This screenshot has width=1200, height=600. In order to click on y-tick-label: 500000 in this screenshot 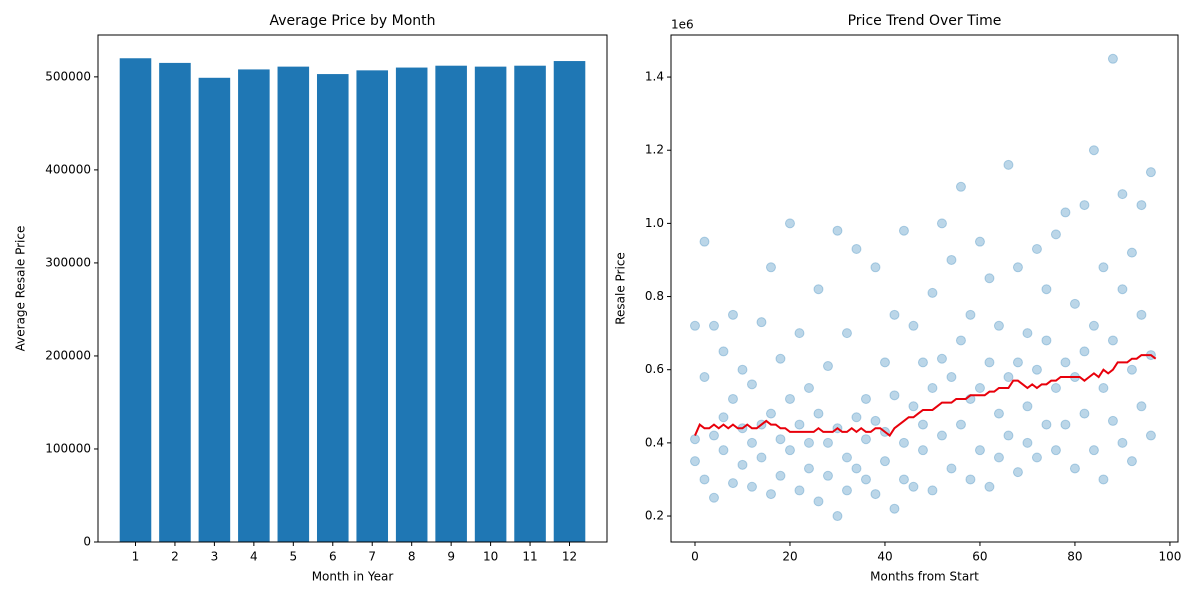, I will do `click(68, 76)`.